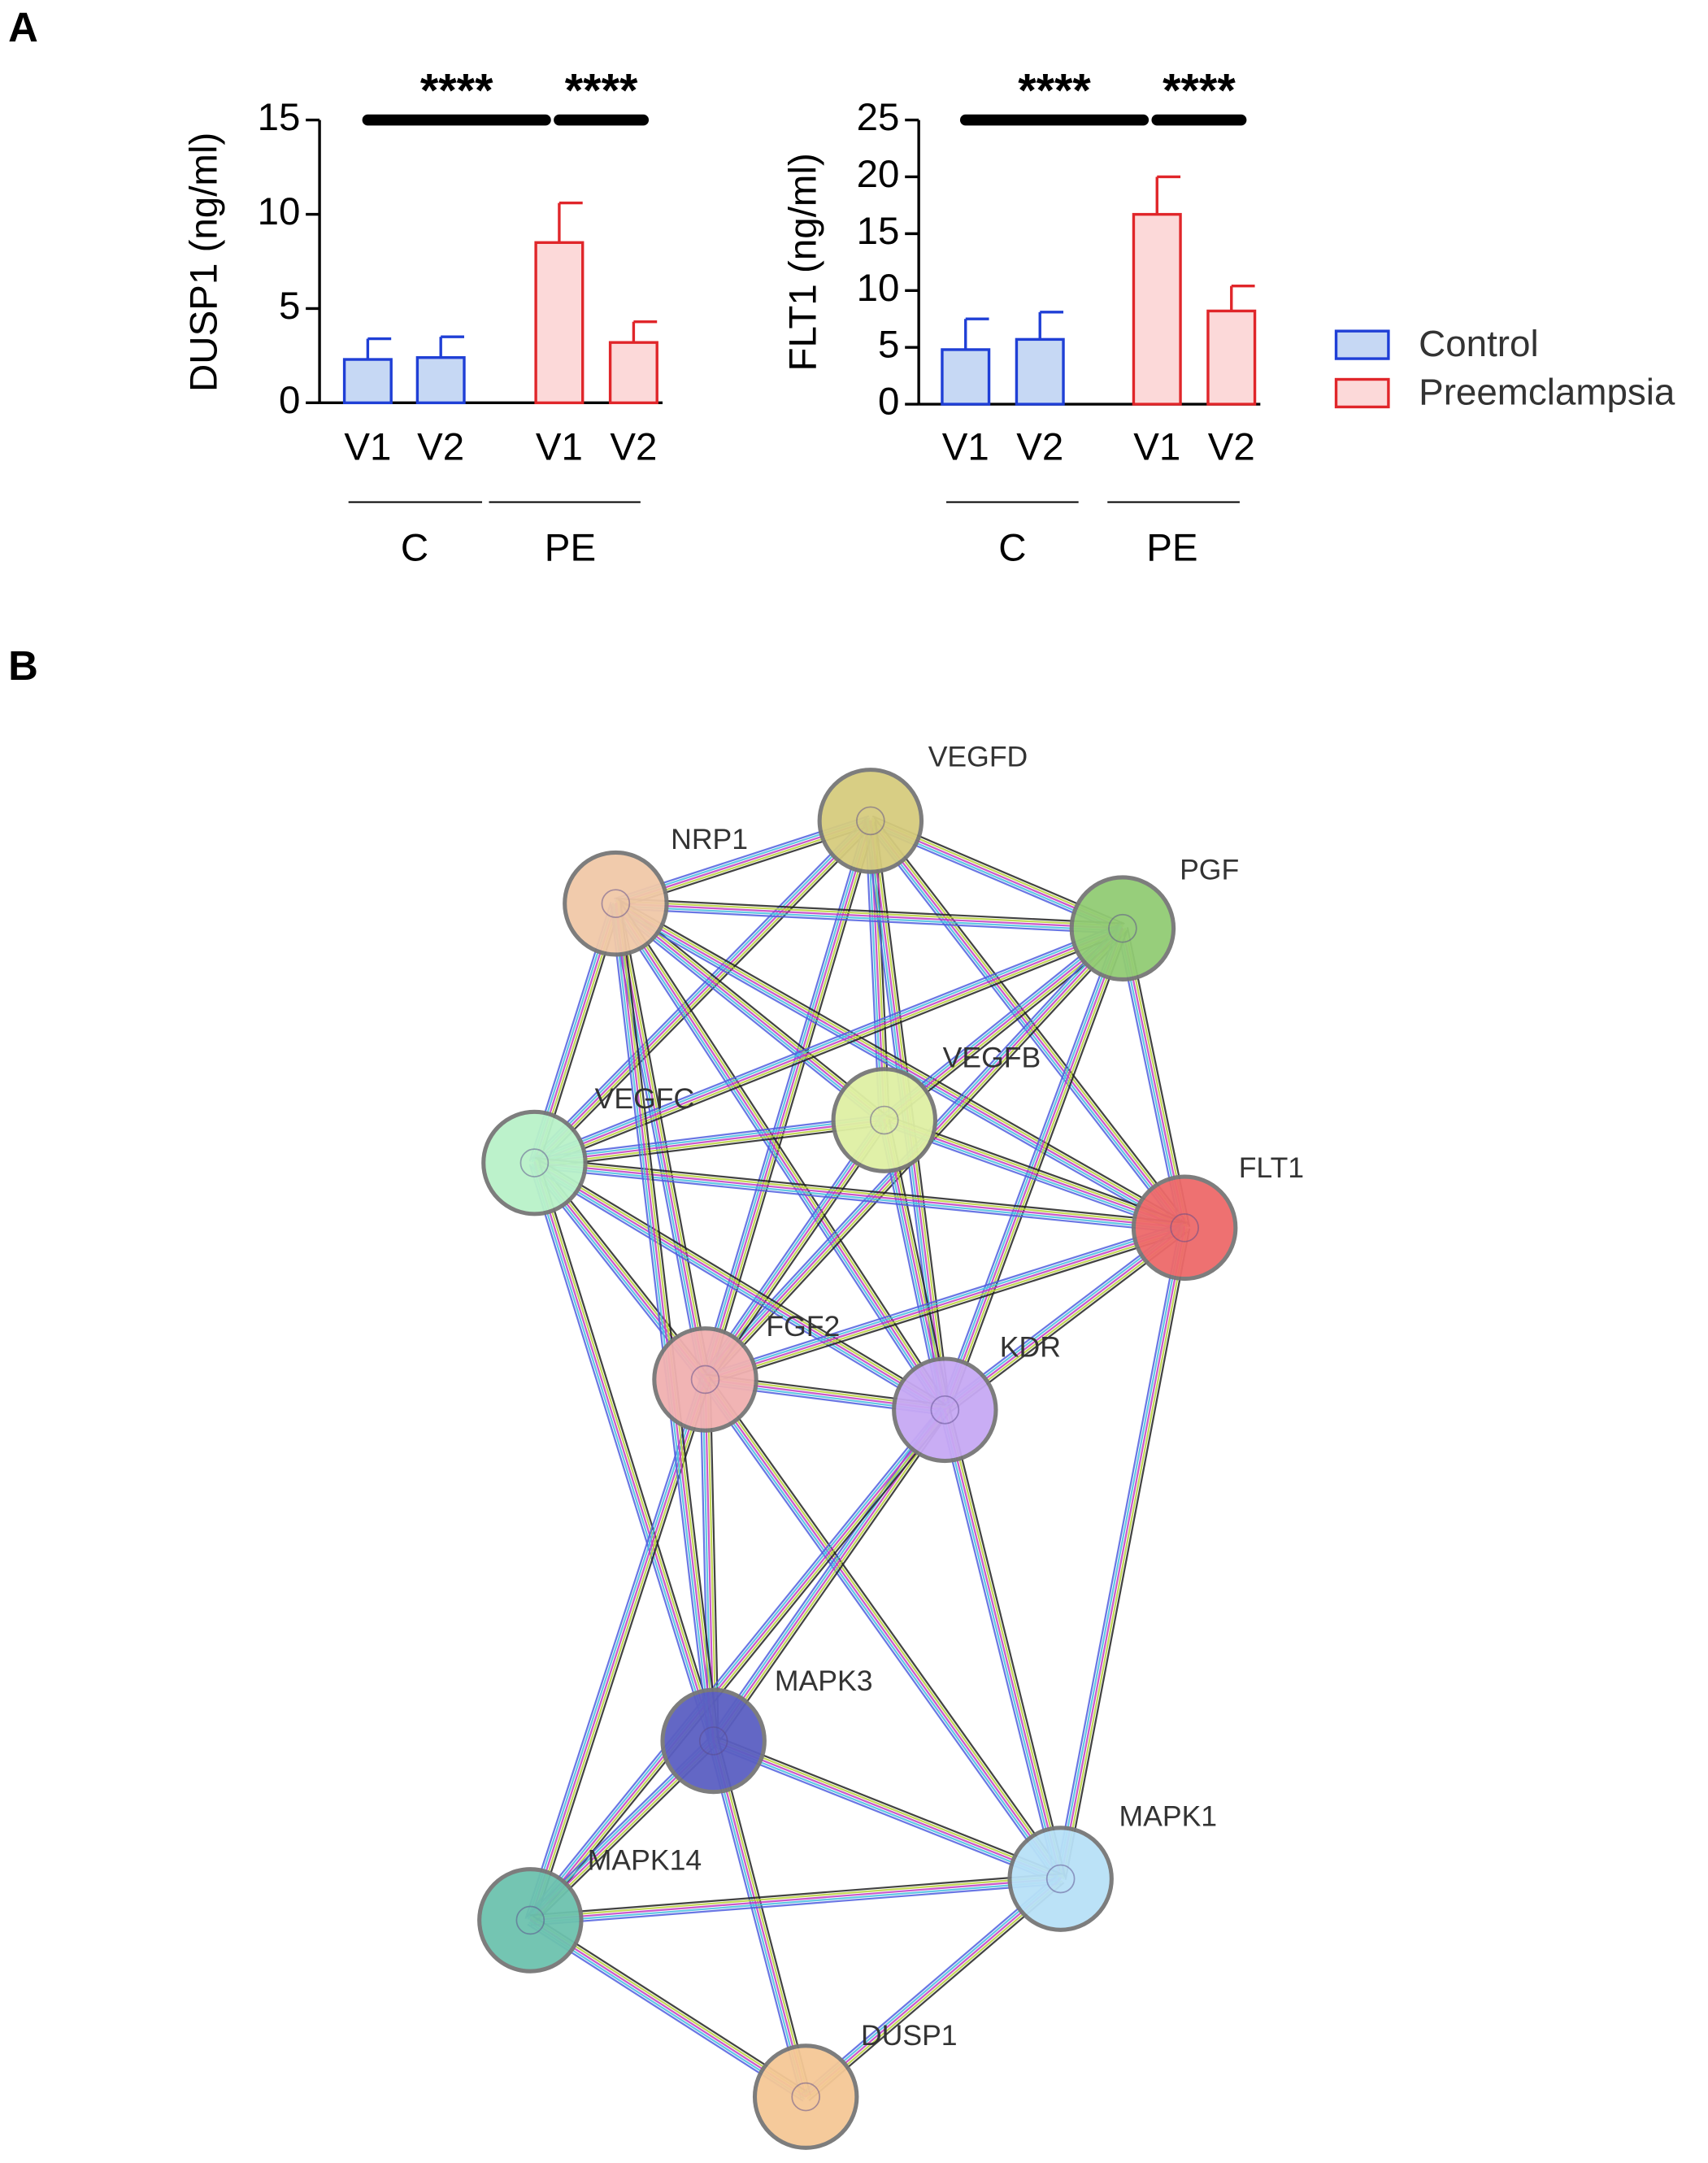 The image size is (1708, 2163). I want to click on legend-label: Preemclampsia, so click(1547, 391).